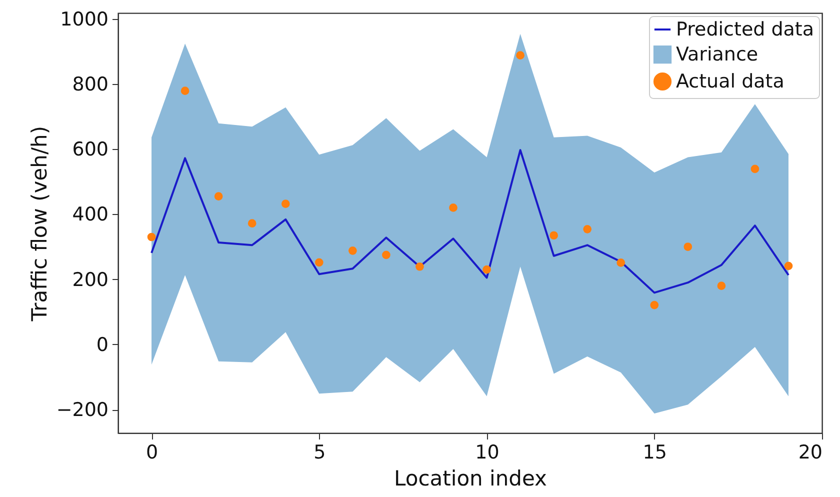  Describe the element at coordinates (82, 410) in the screenshot. I see `y-tick-label: −200` at that location.